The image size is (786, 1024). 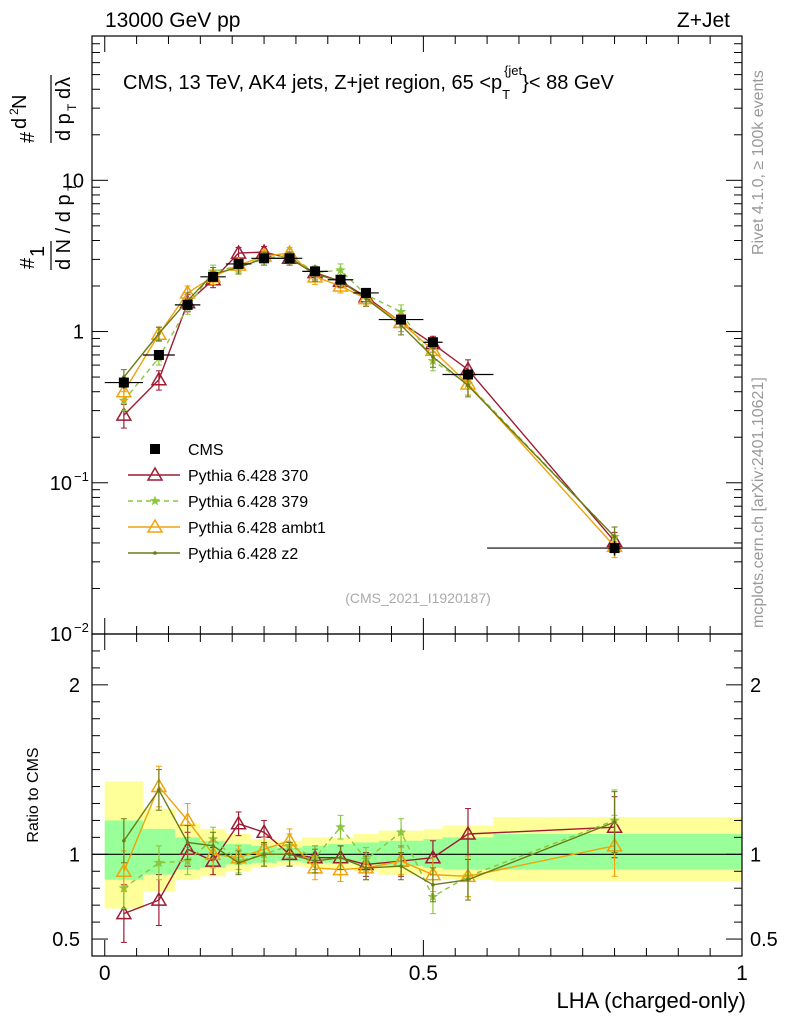 What do you see at coordinates (257, 528) in the screenshot?
I see `legend-label-ambt1: Pythia 6.428 ambt1` at bounding box center [257, 528].